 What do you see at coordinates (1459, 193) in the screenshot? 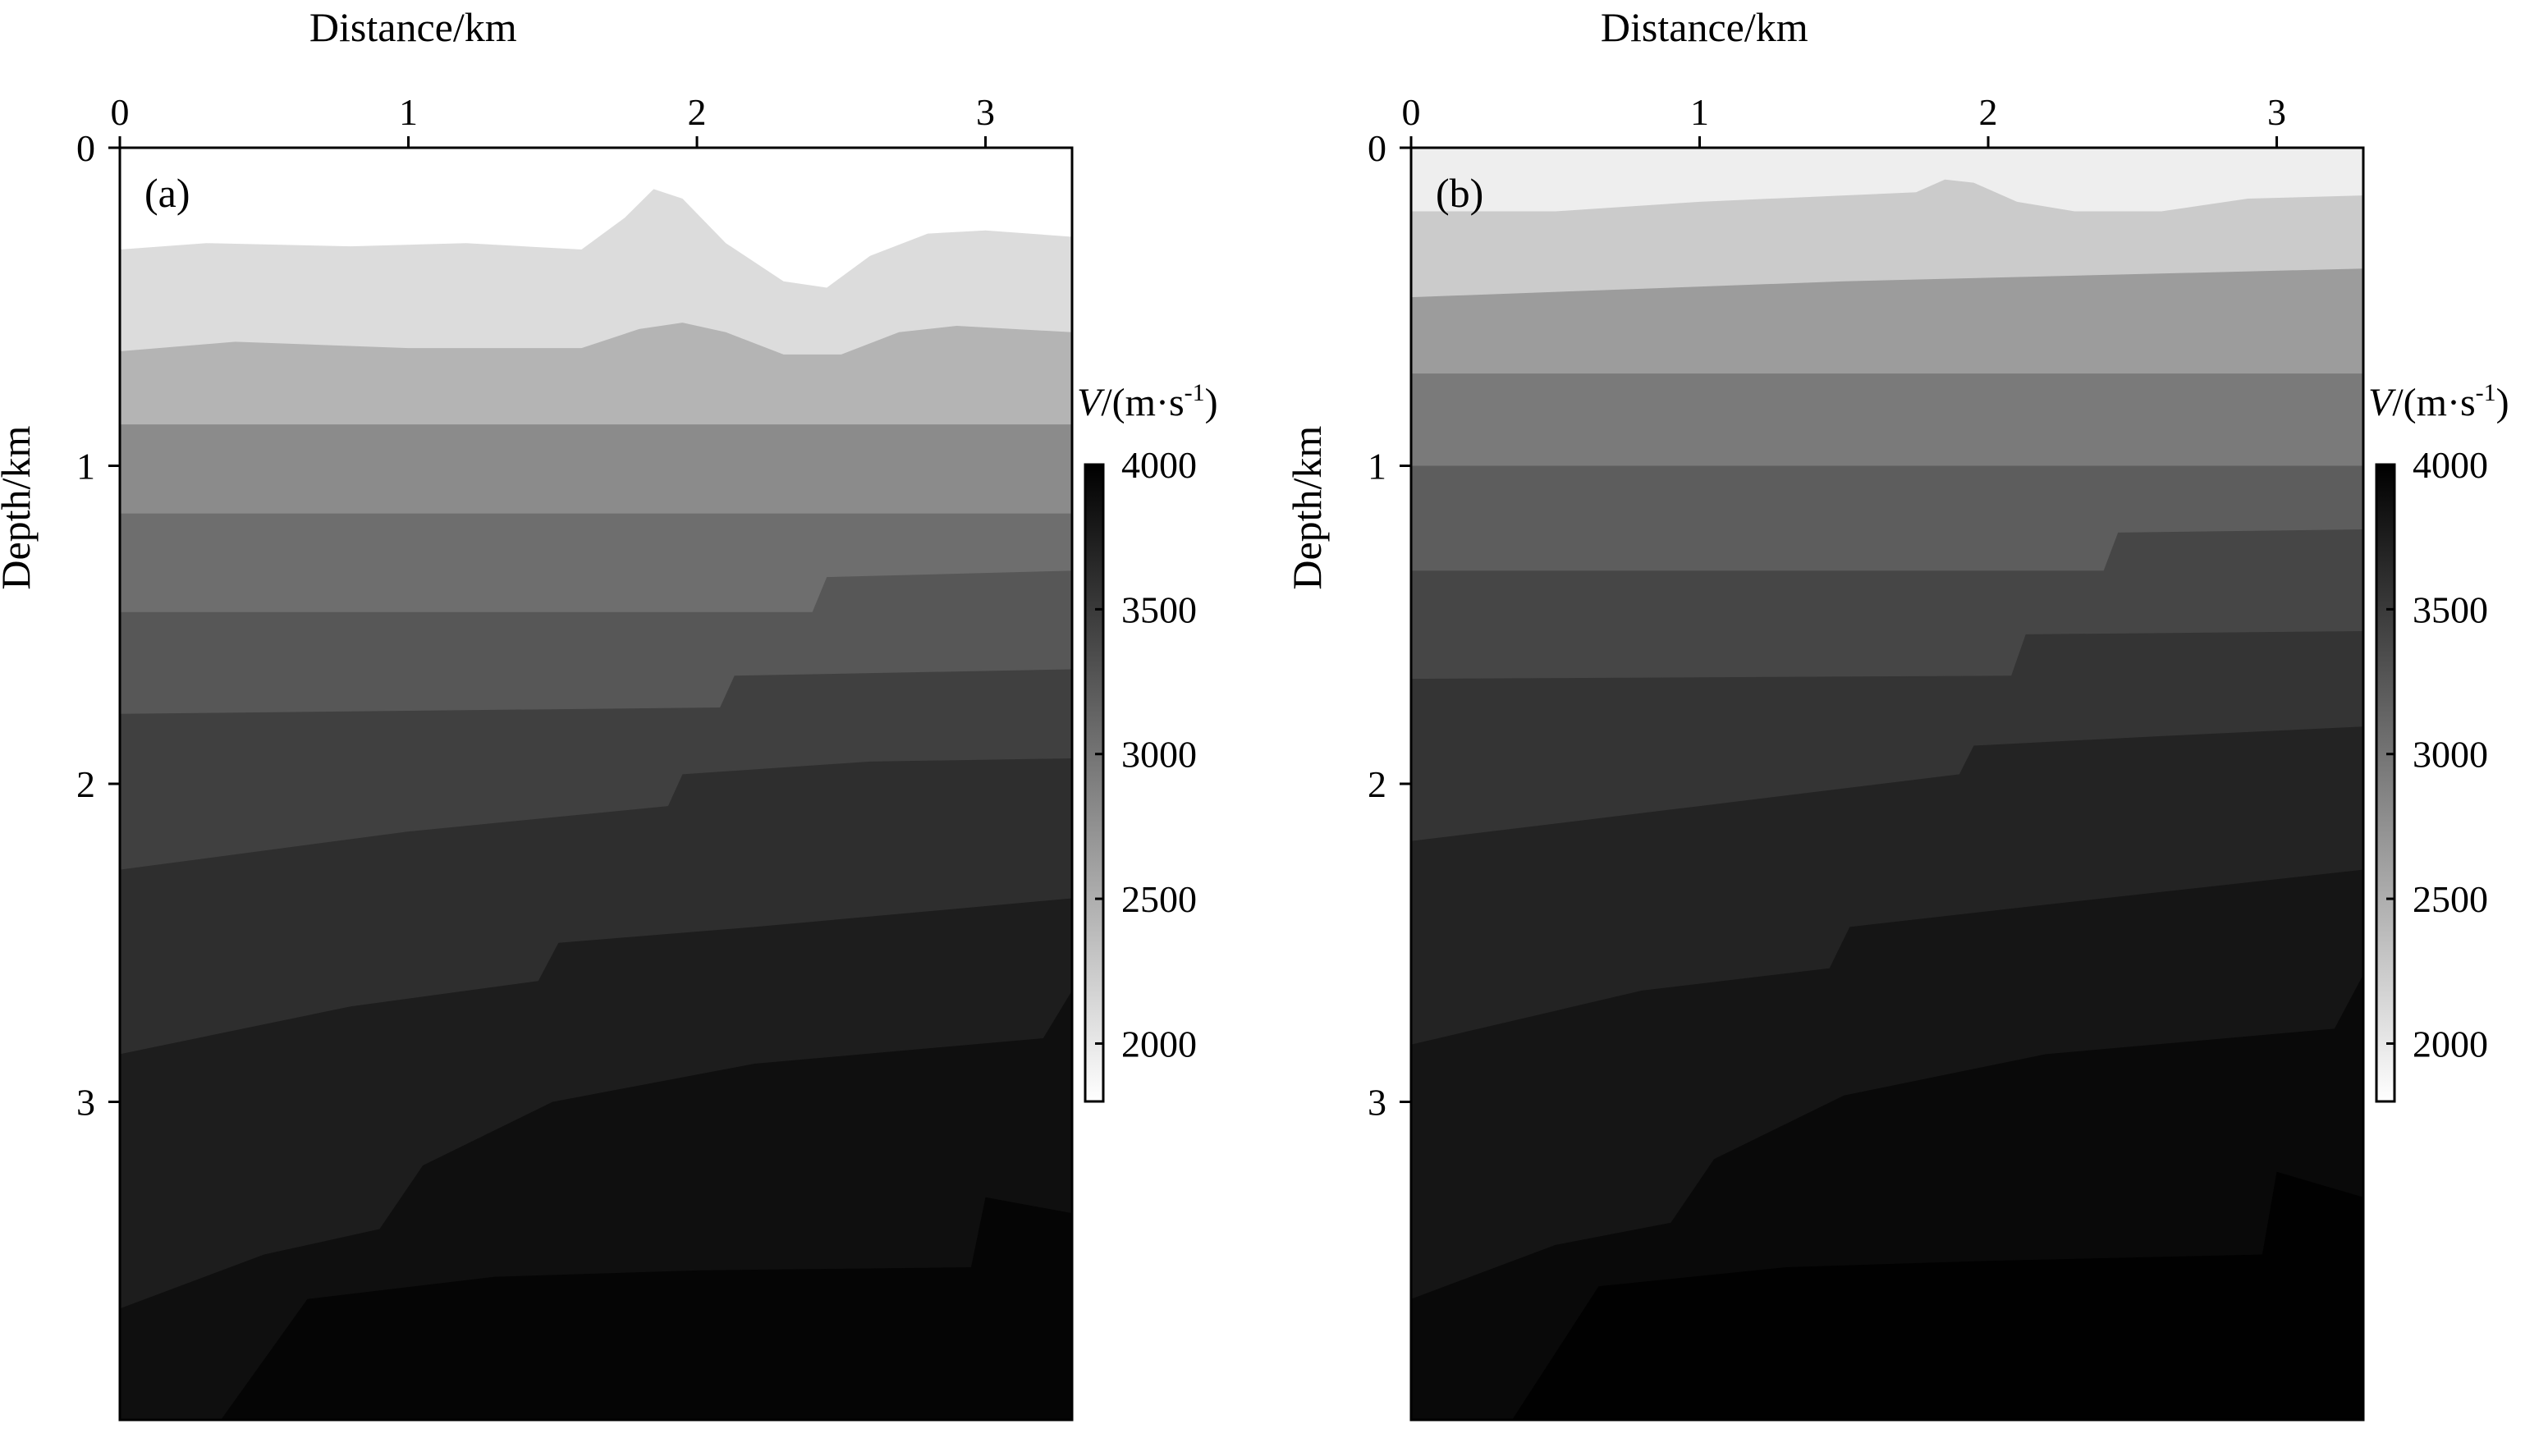
I see `panel-label: (b)` at bounding box center [1459, 193].